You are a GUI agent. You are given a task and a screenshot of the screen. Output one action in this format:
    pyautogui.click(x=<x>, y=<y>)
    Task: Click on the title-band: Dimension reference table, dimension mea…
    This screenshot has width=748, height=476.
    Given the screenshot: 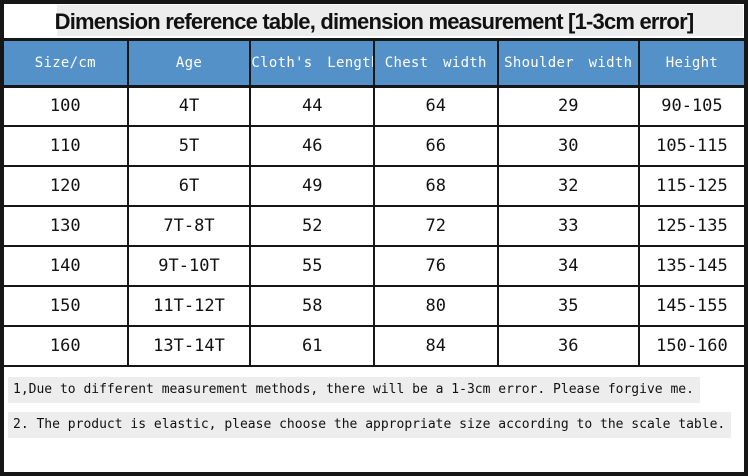 What is the action you would take?
    pyautogui.click(x=374, y=22)
    